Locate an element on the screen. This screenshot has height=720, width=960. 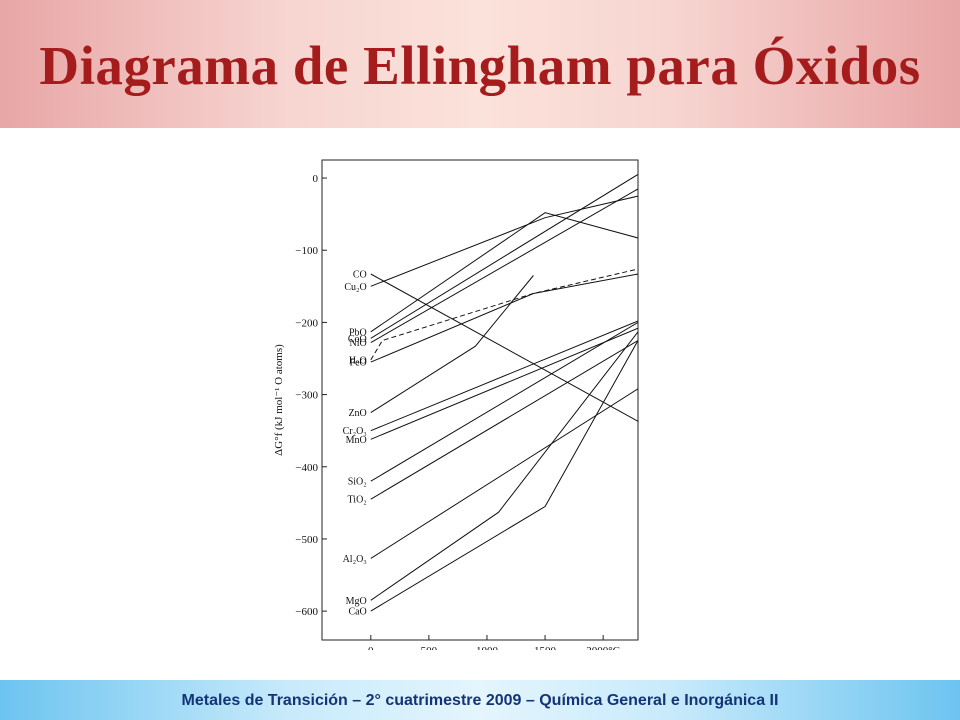
y-tick-label: −400 is located at coordinates (306, 468).